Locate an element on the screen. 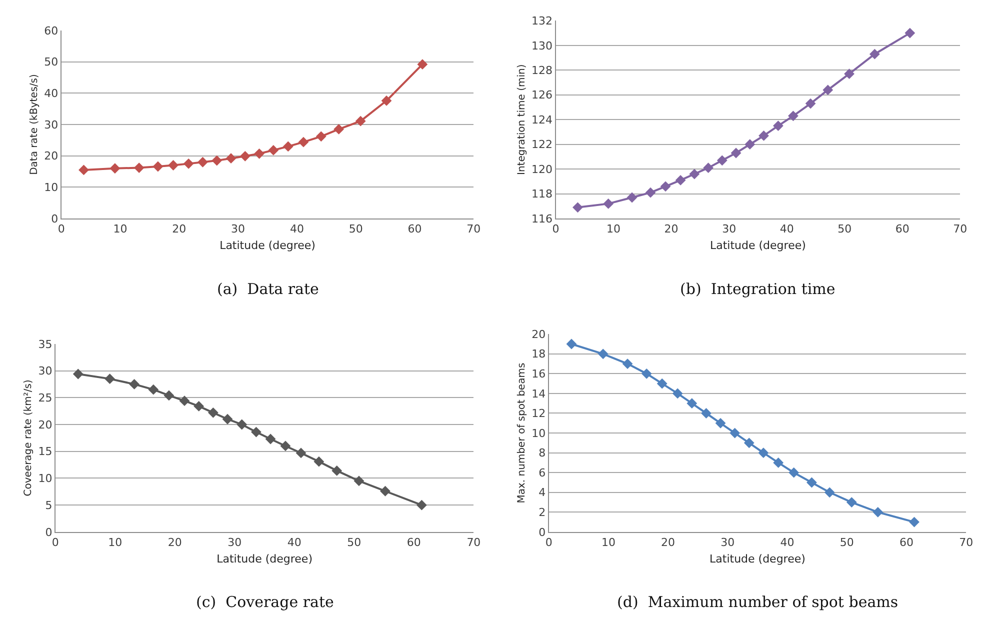  y-tick-label: 8 is located at coordinates (542, 453).